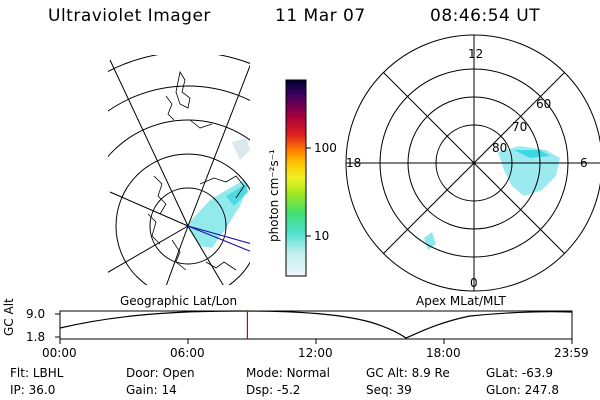 Image resolution: width=600 pixels, height=400 pixels. I want to click on geographic-map, so click(179, 170).